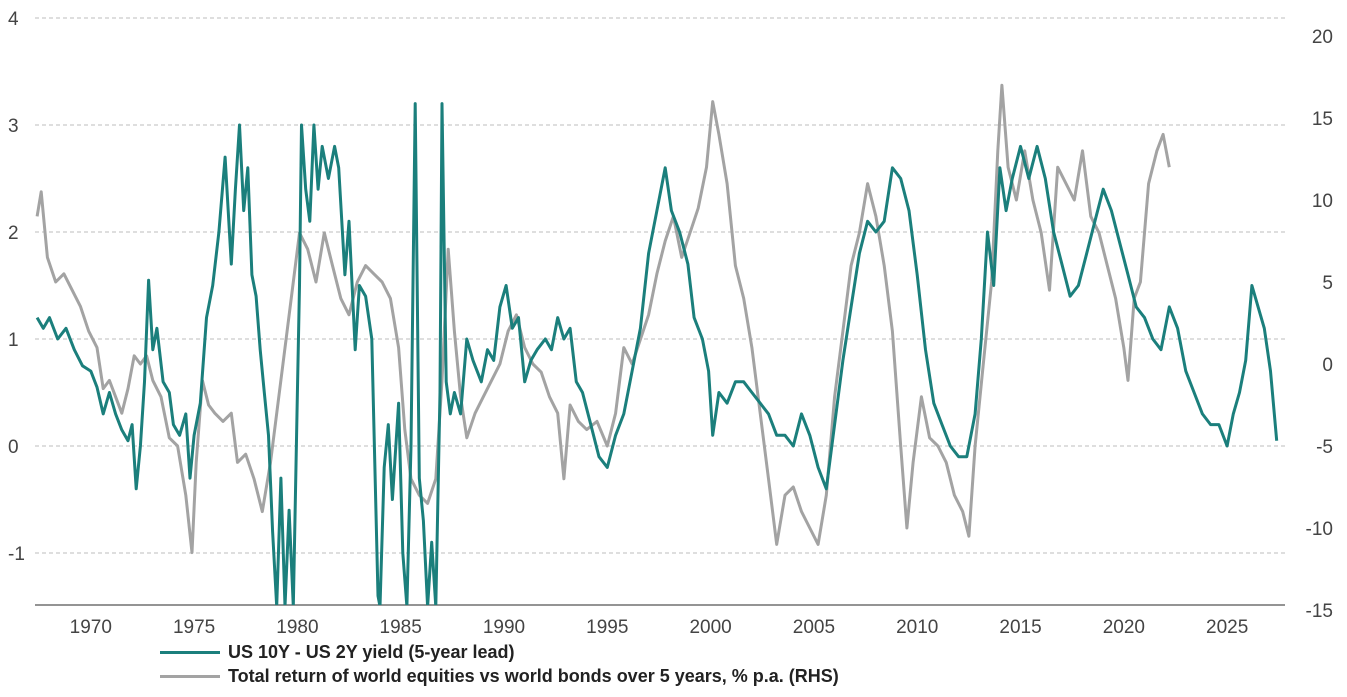  I want to click on right-tick-label: 15, so click(1322, 119).